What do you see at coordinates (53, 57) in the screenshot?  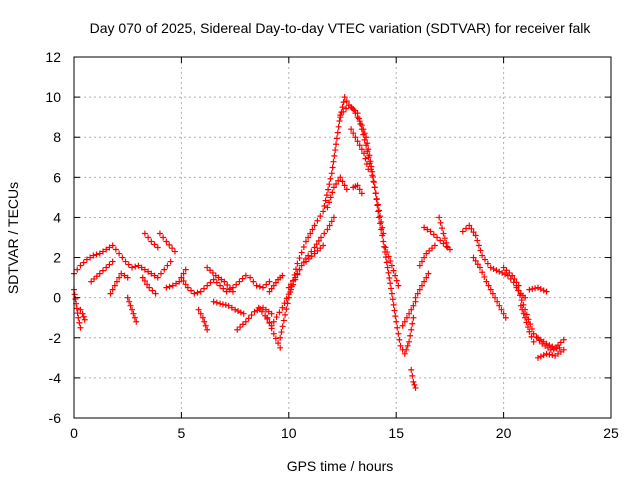 I see `y-tick-label: 12` at bounding box center [53, 57].